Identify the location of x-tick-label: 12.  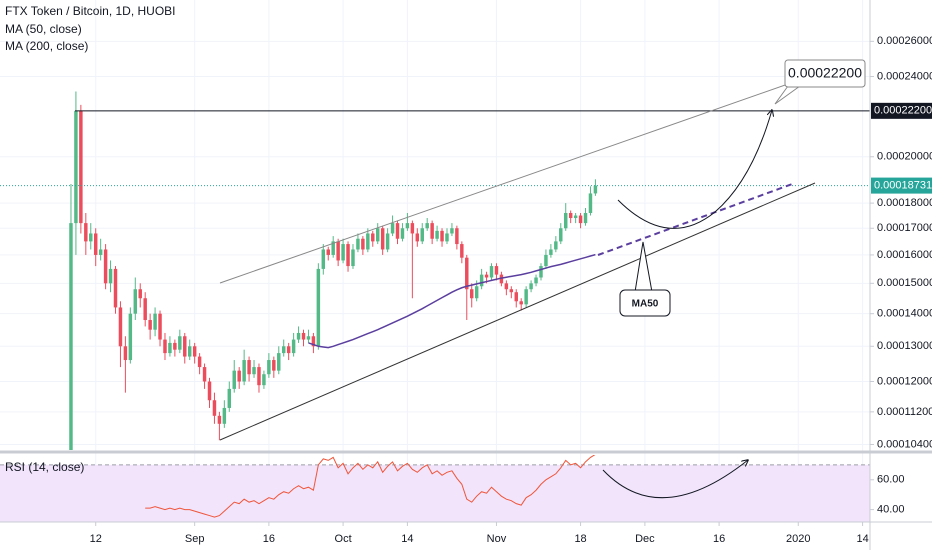
(96, 539).